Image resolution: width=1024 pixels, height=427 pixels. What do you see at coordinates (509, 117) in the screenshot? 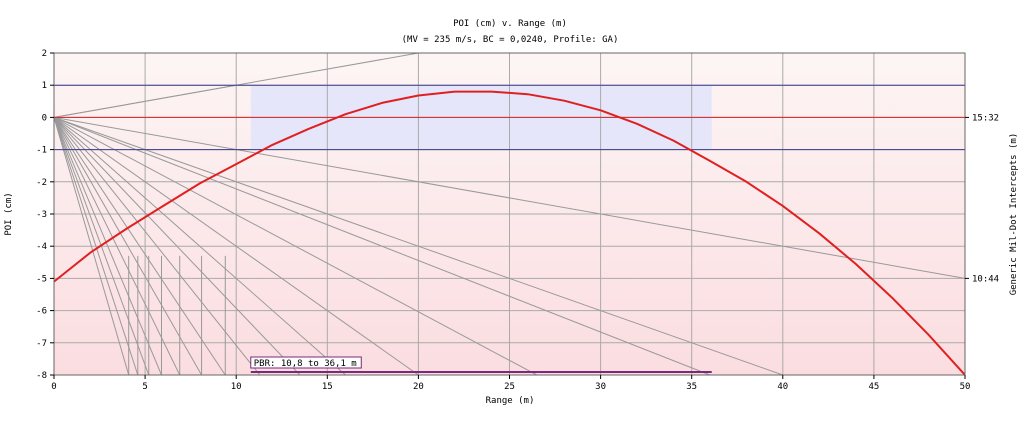
I see `zone-lines` at bounding box center [509, 117].